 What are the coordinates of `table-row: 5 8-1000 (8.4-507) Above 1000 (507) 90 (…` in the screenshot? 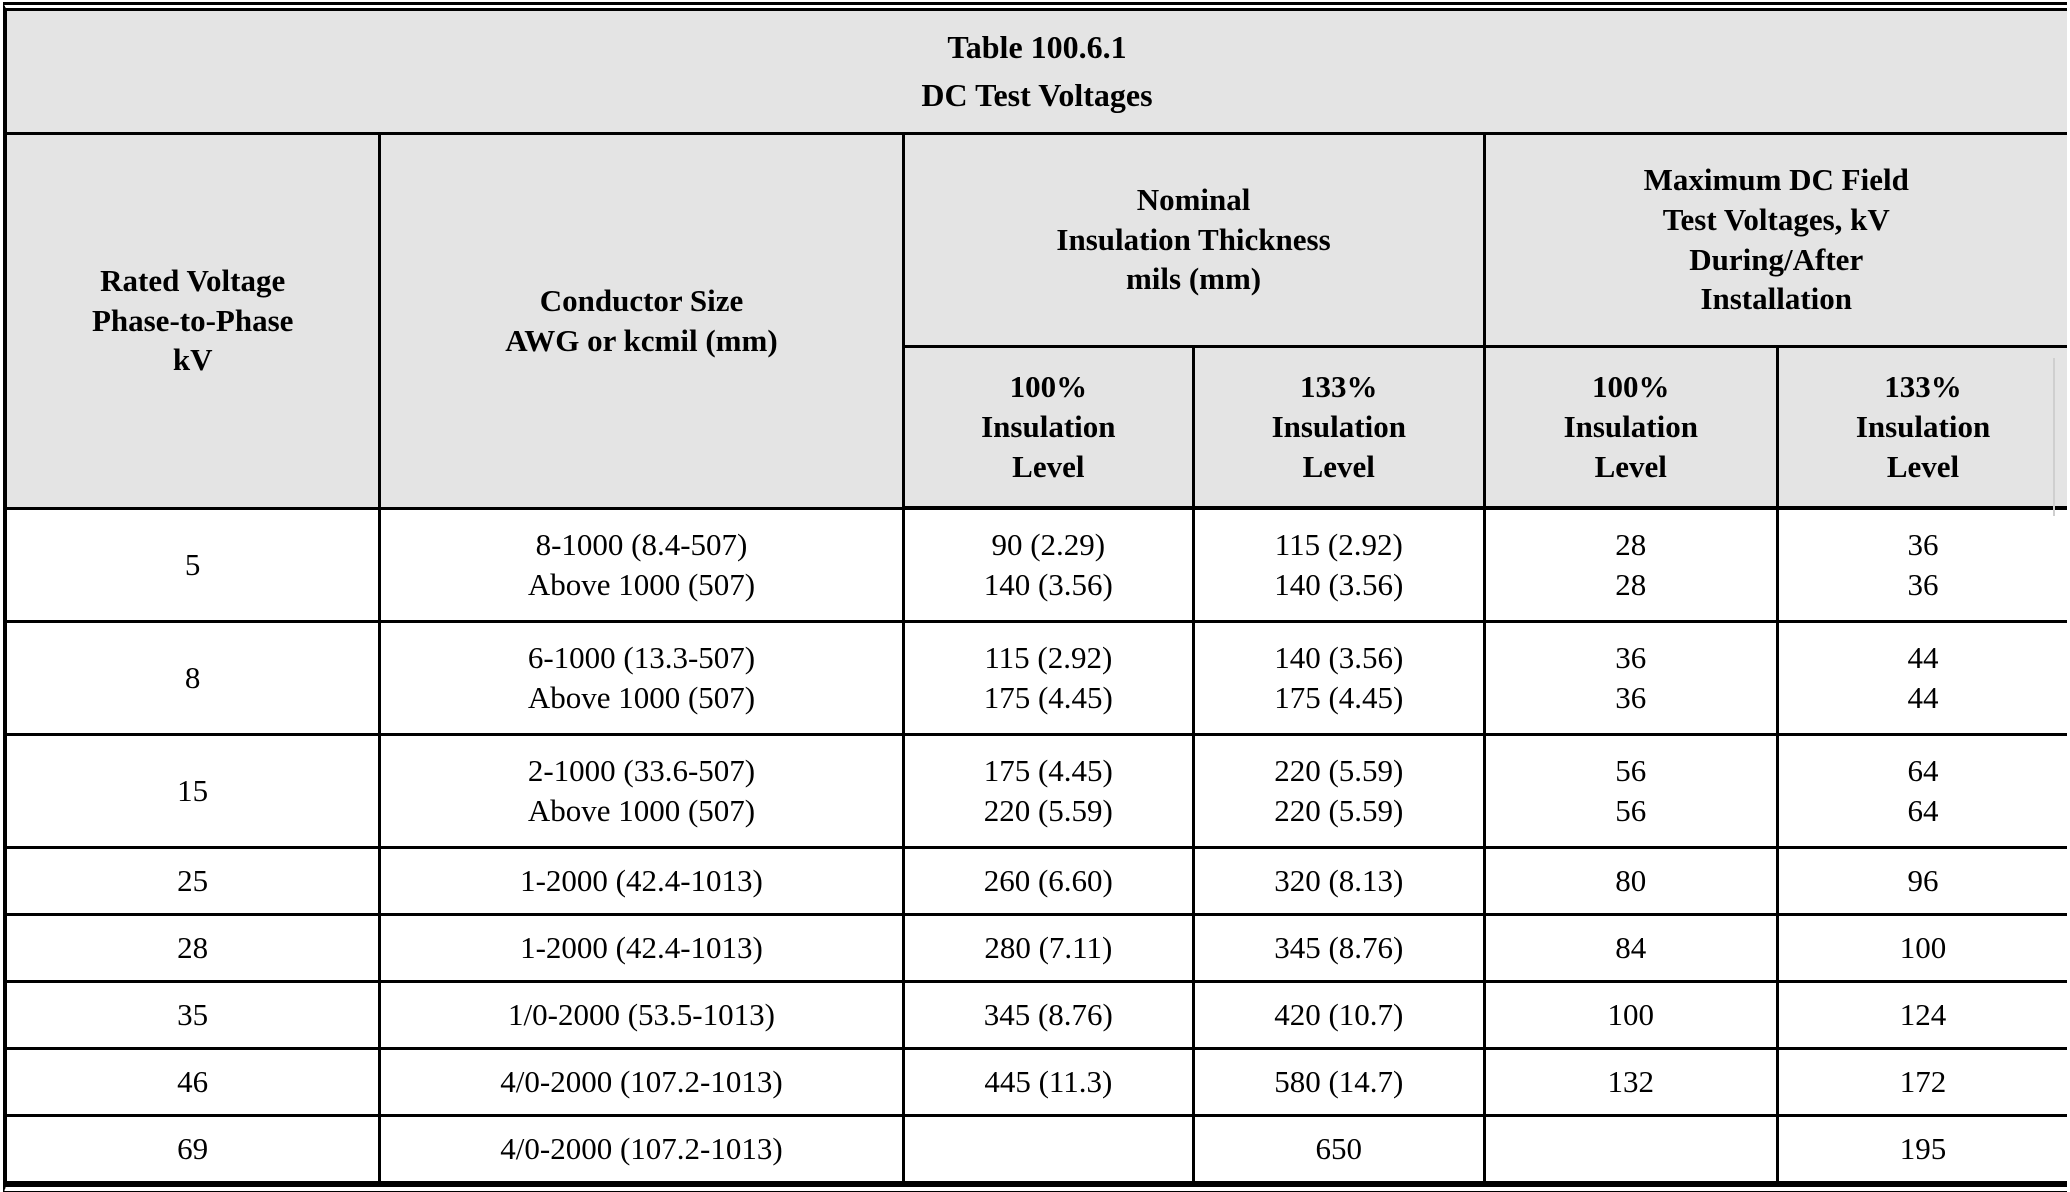 It's located at (1037, 564).